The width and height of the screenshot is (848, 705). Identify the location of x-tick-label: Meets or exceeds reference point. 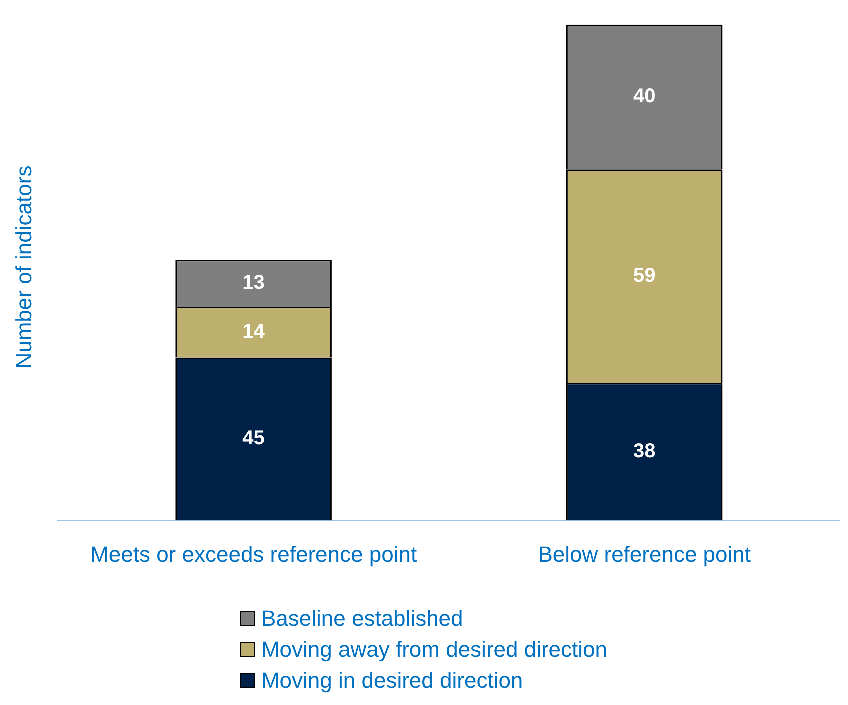
(254, 554).